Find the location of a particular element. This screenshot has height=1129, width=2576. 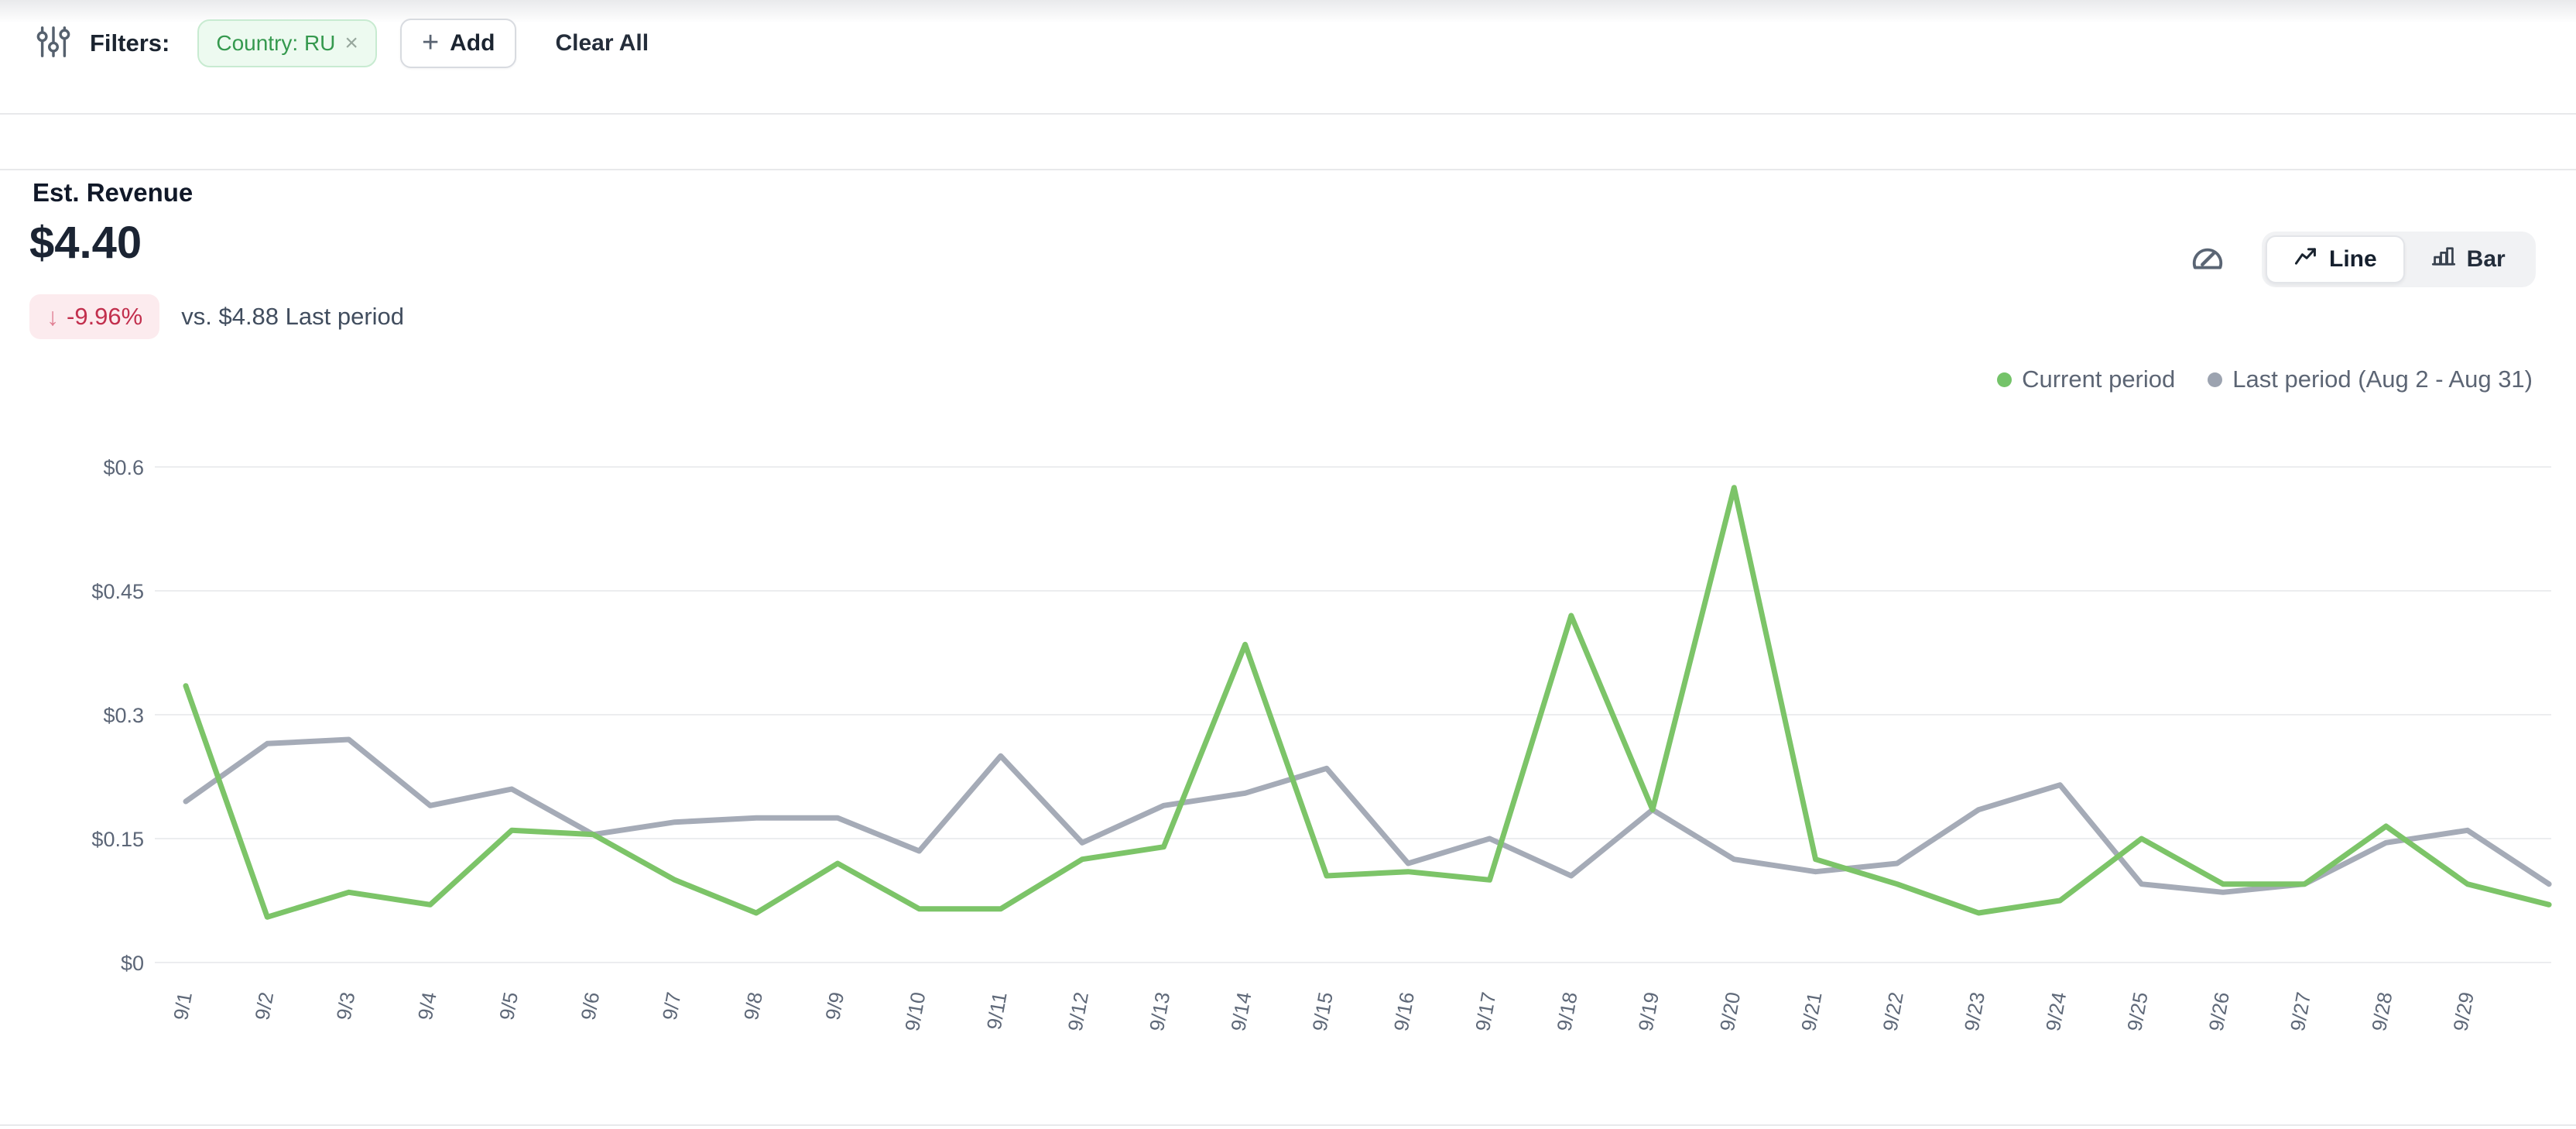

clear-all-button: Clear All is located at coordinates (601, 43).